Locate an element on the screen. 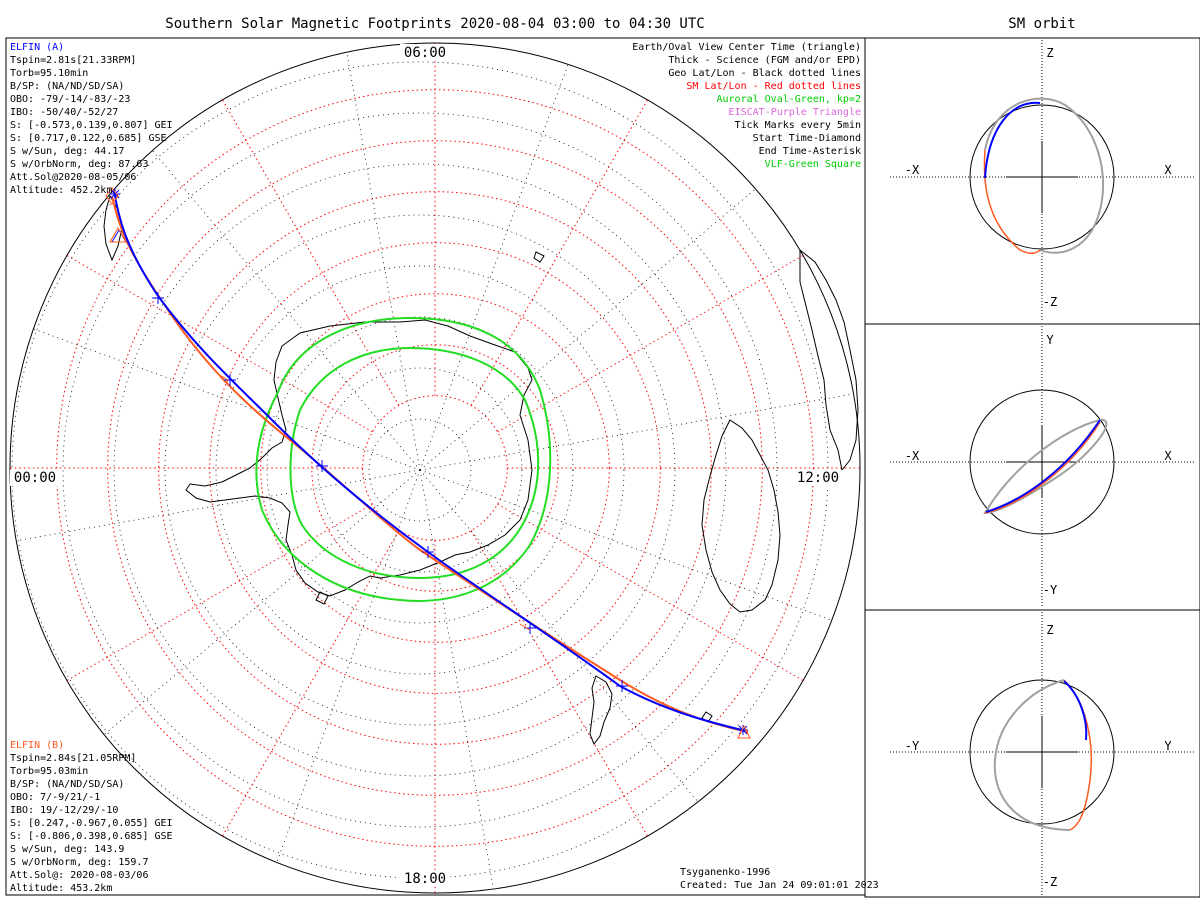 The height and width of the screenshot is (900, 1200). legend-item-4: Auroral Oval-Green, kp=2 is located at coordinates (789, 99).